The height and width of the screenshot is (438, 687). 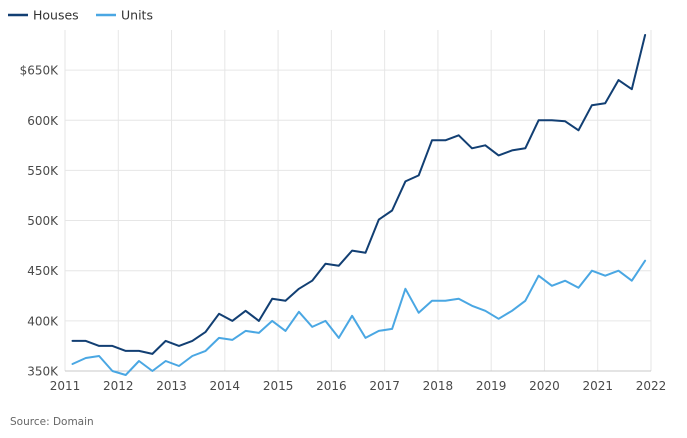 What do you see at coordinates (43, 372) in the screenshot?
I see `y-tick-label-350: 350K` at bounding box center [43, 372].